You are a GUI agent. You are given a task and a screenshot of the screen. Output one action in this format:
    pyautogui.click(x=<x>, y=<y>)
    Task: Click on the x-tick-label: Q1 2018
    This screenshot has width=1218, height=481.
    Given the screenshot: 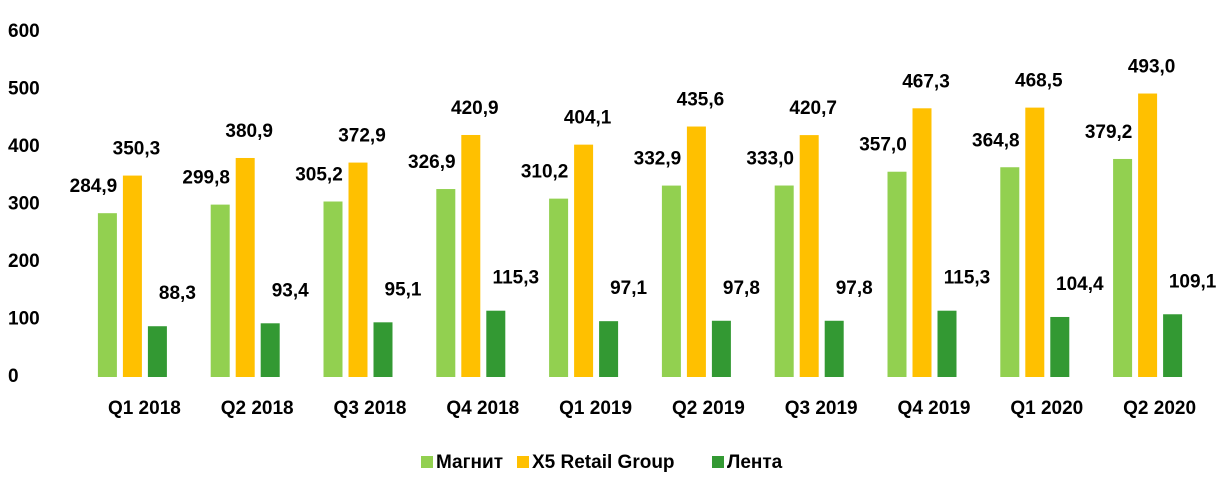 What is the action you would take?
    pyautogui.click(x=144, y=408)
    